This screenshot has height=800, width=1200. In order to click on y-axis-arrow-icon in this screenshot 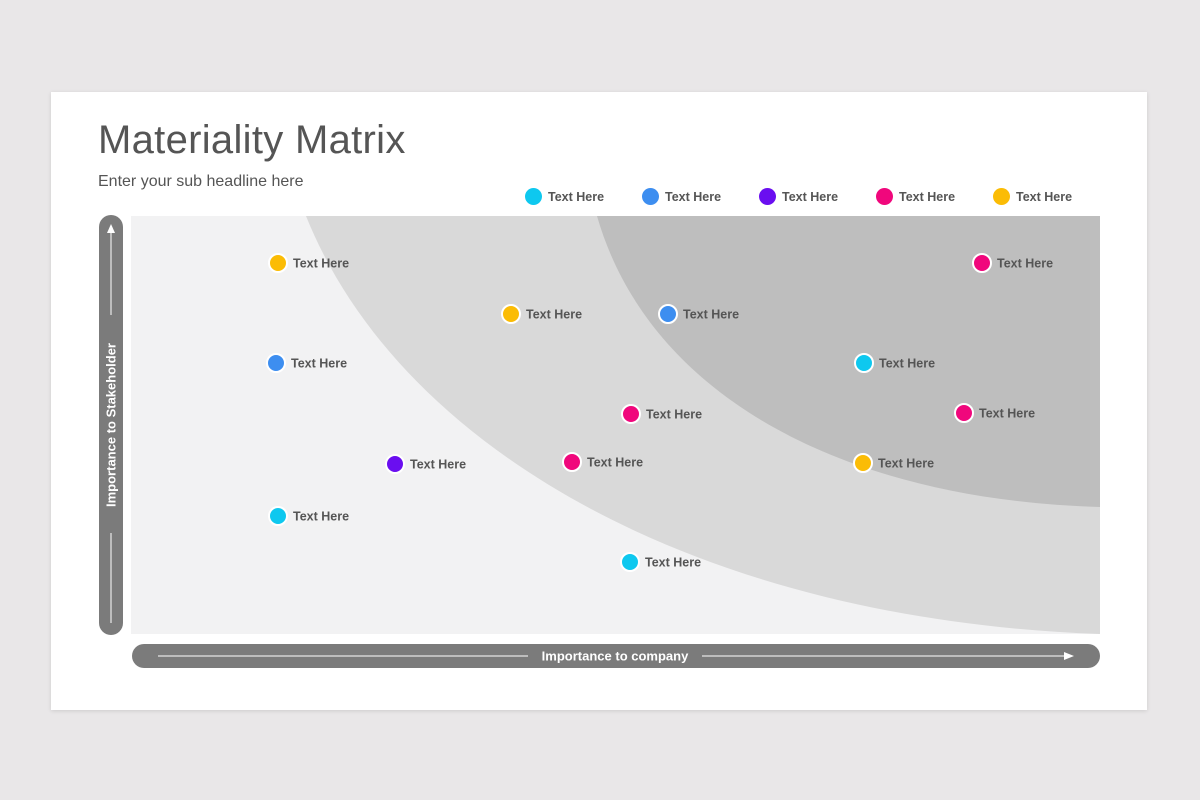, I will do `click(111, 423)`.